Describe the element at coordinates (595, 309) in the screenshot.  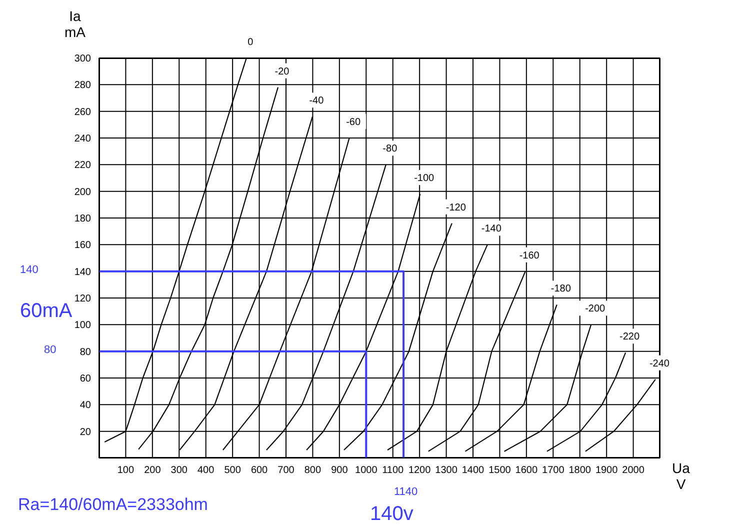
I see `series-label: -200` at that location.